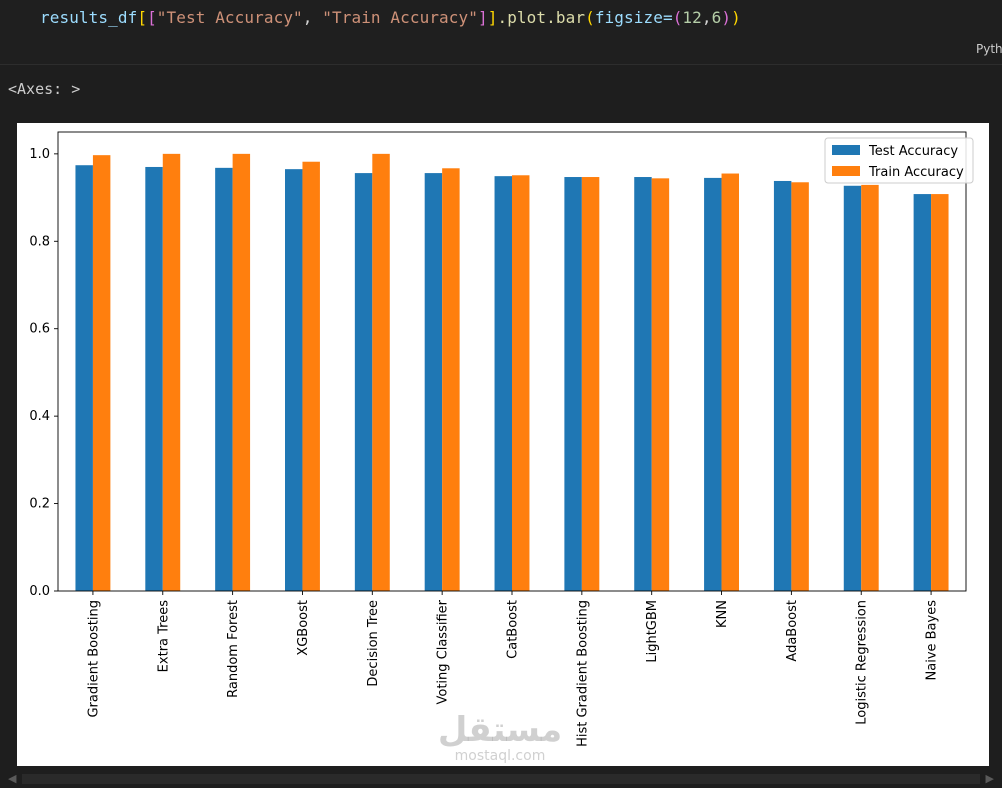 This screenshot has height=788, width=1002. What do you see at coordinates (39, 416) in the screenshot?
I see `y-tick-label: 0.4` at bounding box center [39, 416].